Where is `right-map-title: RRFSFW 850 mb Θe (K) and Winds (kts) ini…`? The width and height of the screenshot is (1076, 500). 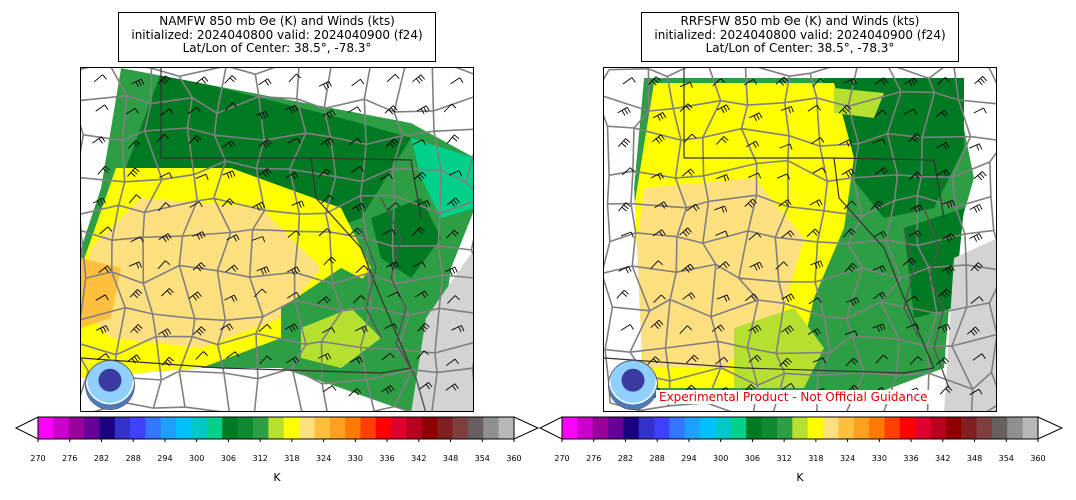 right-map-title: RRFSFW 850 mb Θe (K) and Winds (kts) ini… is located at coordinates (800, 37).